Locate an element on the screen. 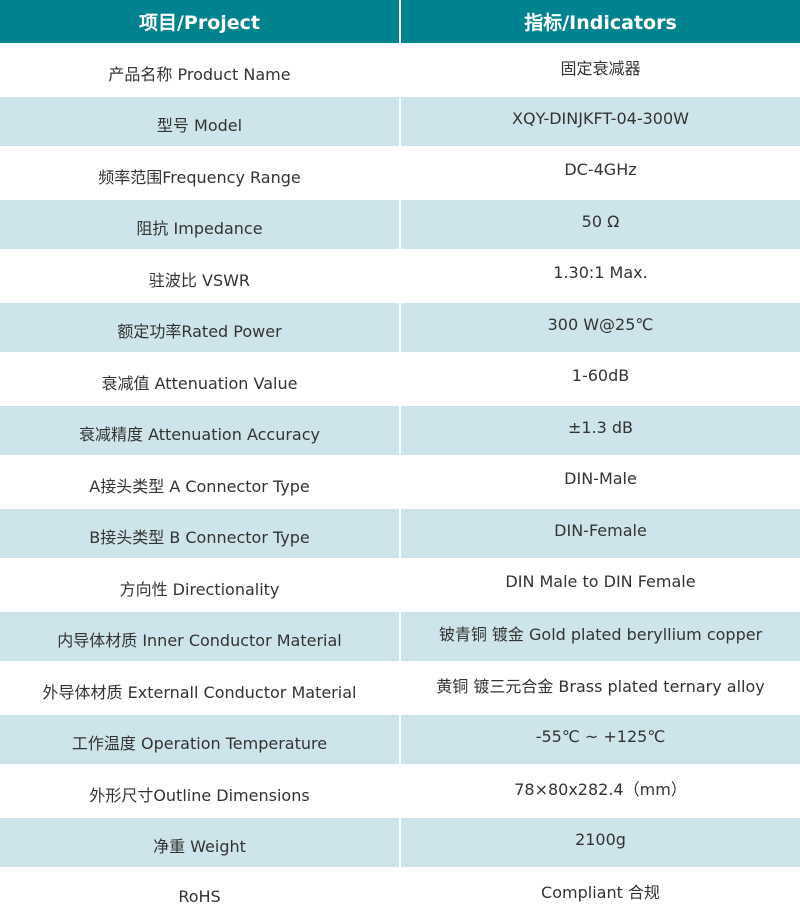 The width and height of the screenshot is (800, 921). table-row: 频率范围Frequency Range DC-4GHz is located at coordinates (400, 173).